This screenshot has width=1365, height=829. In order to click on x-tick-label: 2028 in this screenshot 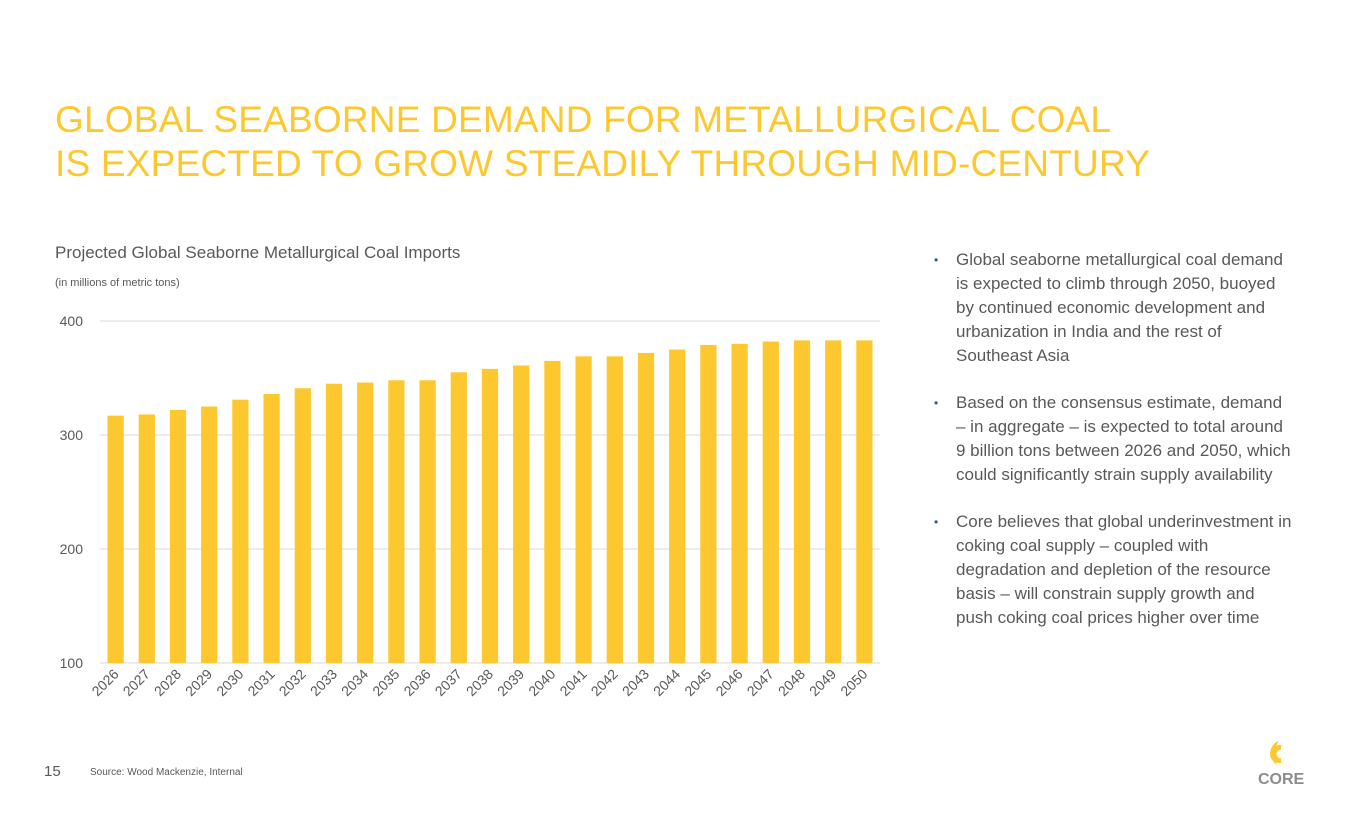, I will do `click(167, 682)`.